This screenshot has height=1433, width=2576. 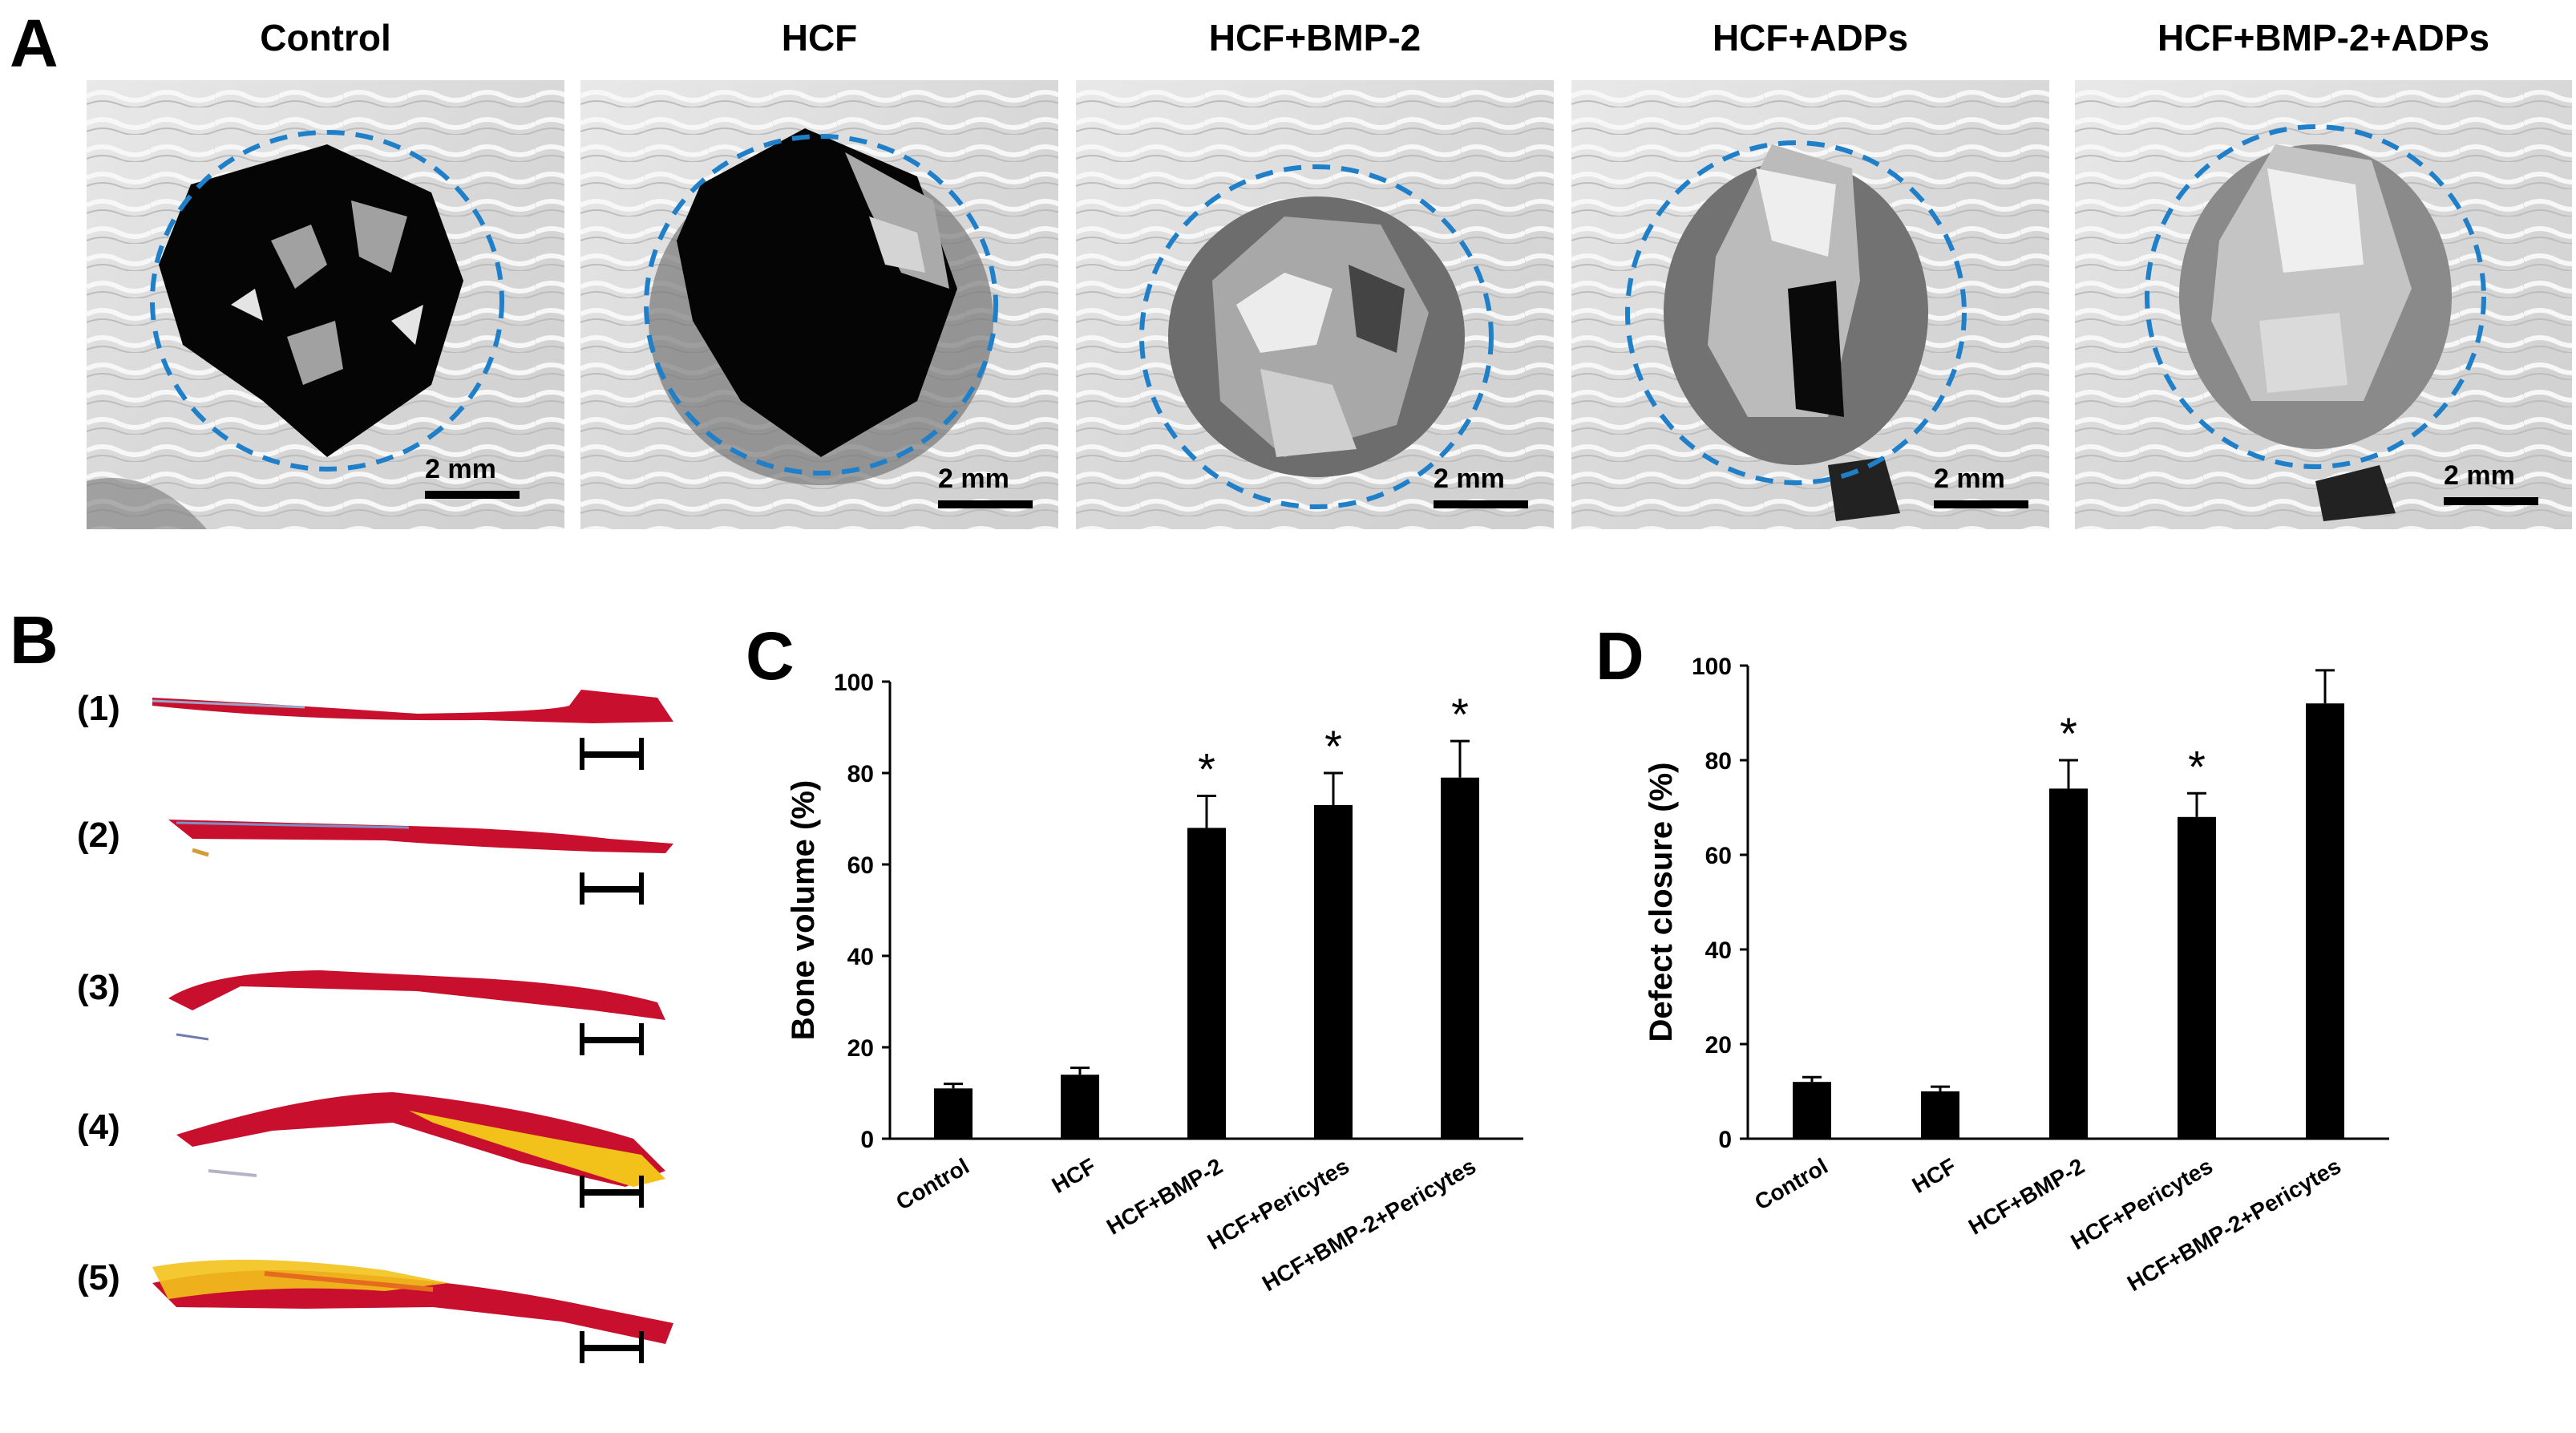 I want to click on section-label-5: (5), so click(x=98, y=1277).